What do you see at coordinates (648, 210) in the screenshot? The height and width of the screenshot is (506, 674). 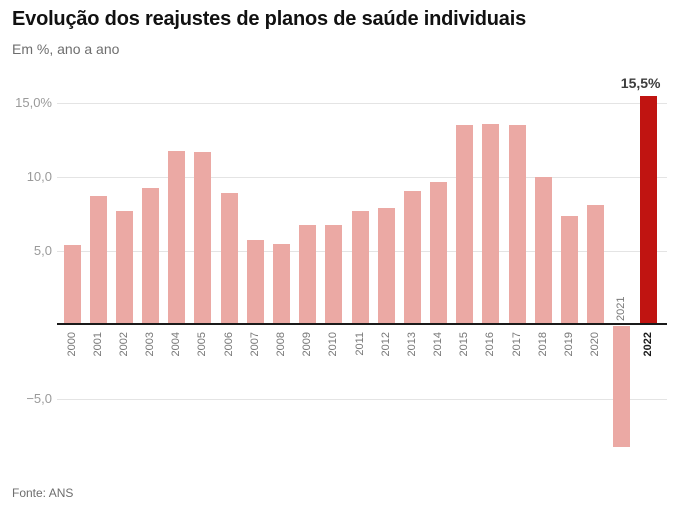 I see `bar-2022` at bounding box center [648, 210].